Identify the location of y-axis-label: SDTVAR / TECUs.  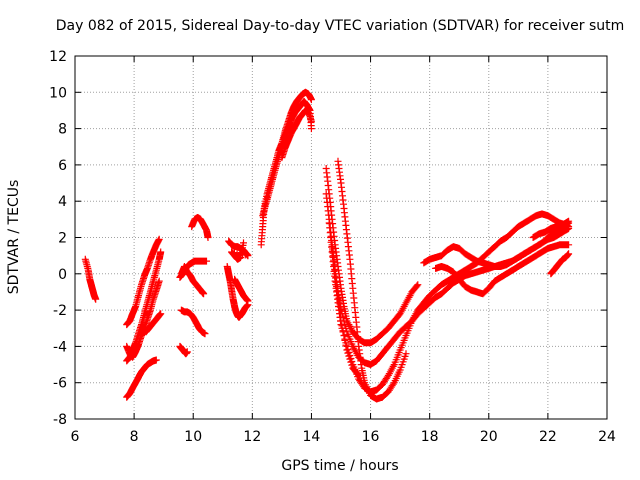
(14, 237).